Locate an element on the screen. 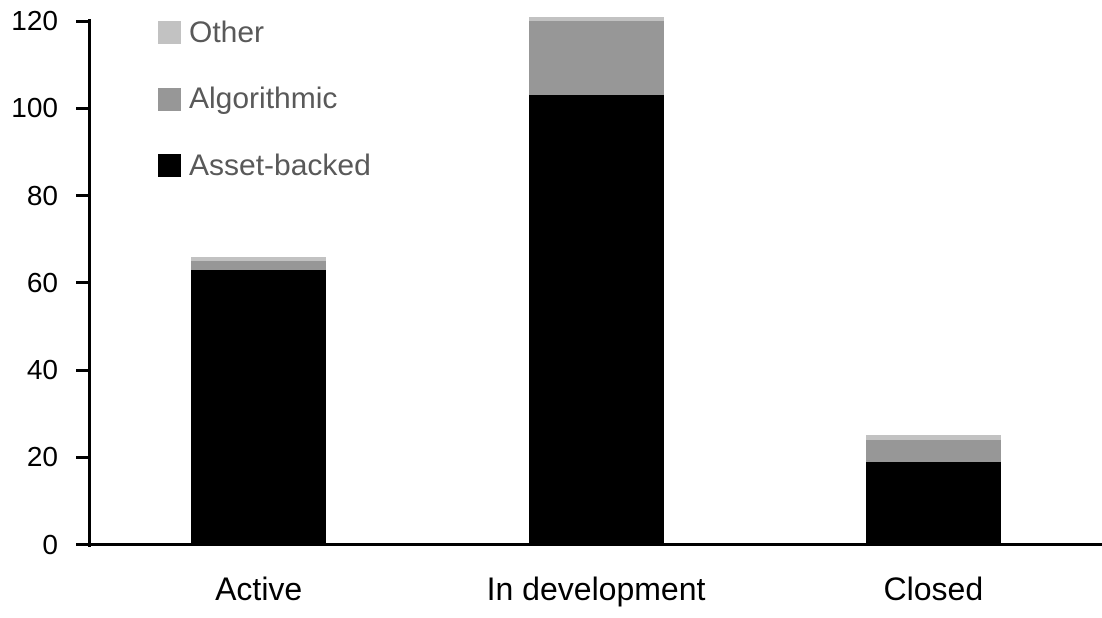 The height and width of the screenshot is (618, 1102). y-tick-label: 0 is located at coordinates (50, 544).